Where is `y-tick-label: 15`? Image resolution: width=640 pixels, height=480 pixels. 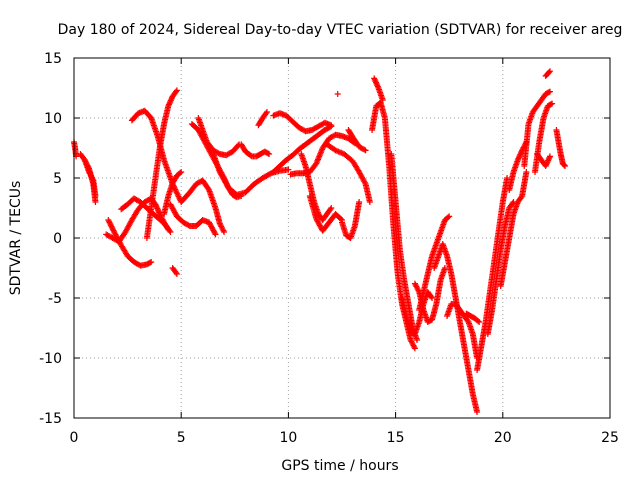 y-tick-label: 15 is located at coordinates (53, 59).